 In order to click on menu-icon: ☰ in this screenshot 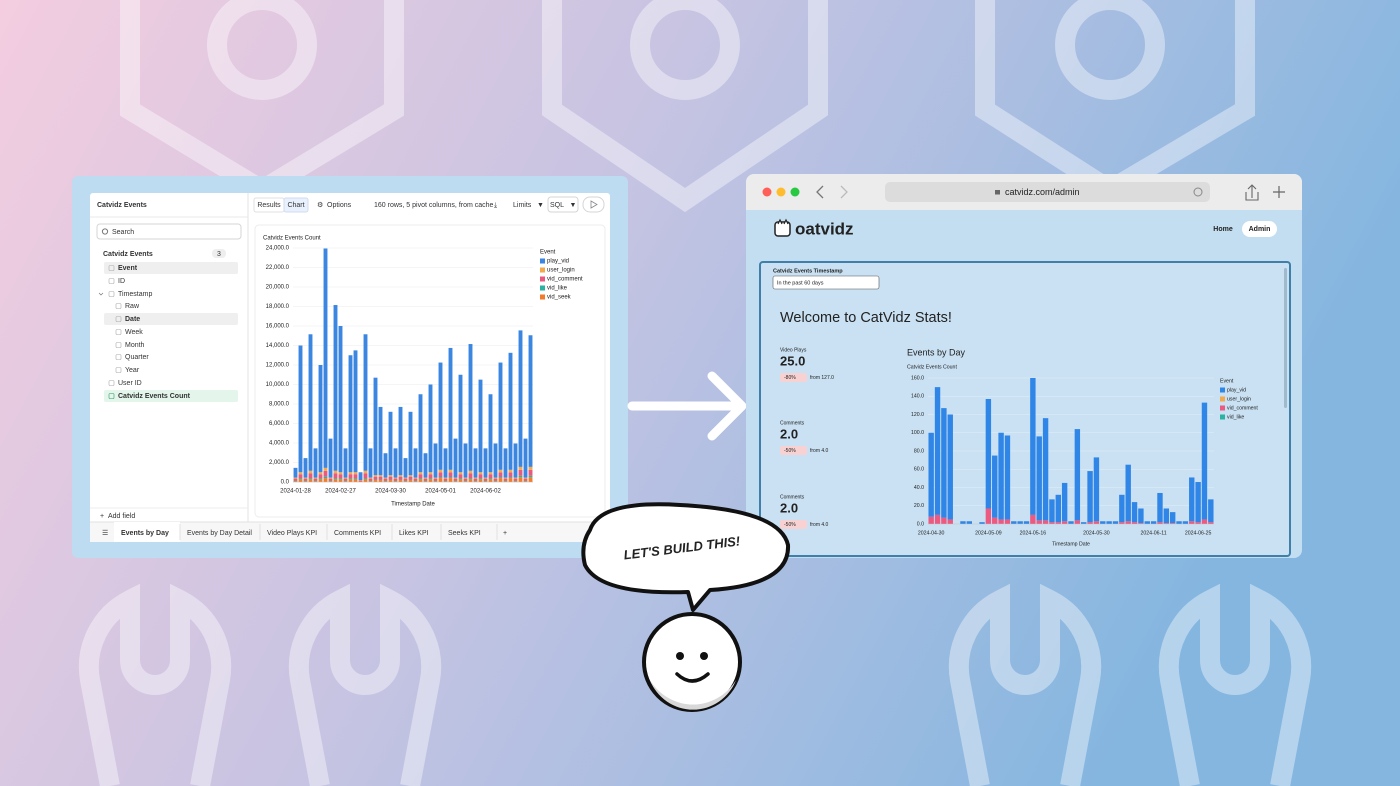, I will do `click(105, 533)`.